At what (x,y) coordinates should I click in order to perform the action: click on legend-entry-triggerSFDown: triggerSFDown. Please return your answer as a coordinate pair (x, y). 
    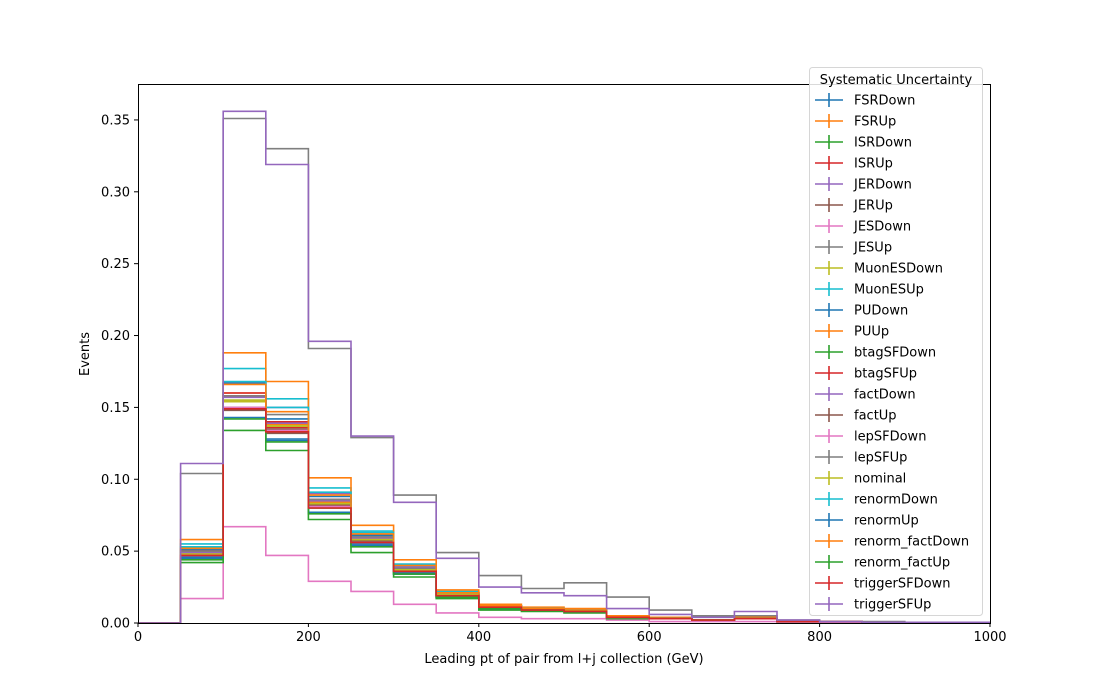
    Looking at the image, I should click on (882, 584).